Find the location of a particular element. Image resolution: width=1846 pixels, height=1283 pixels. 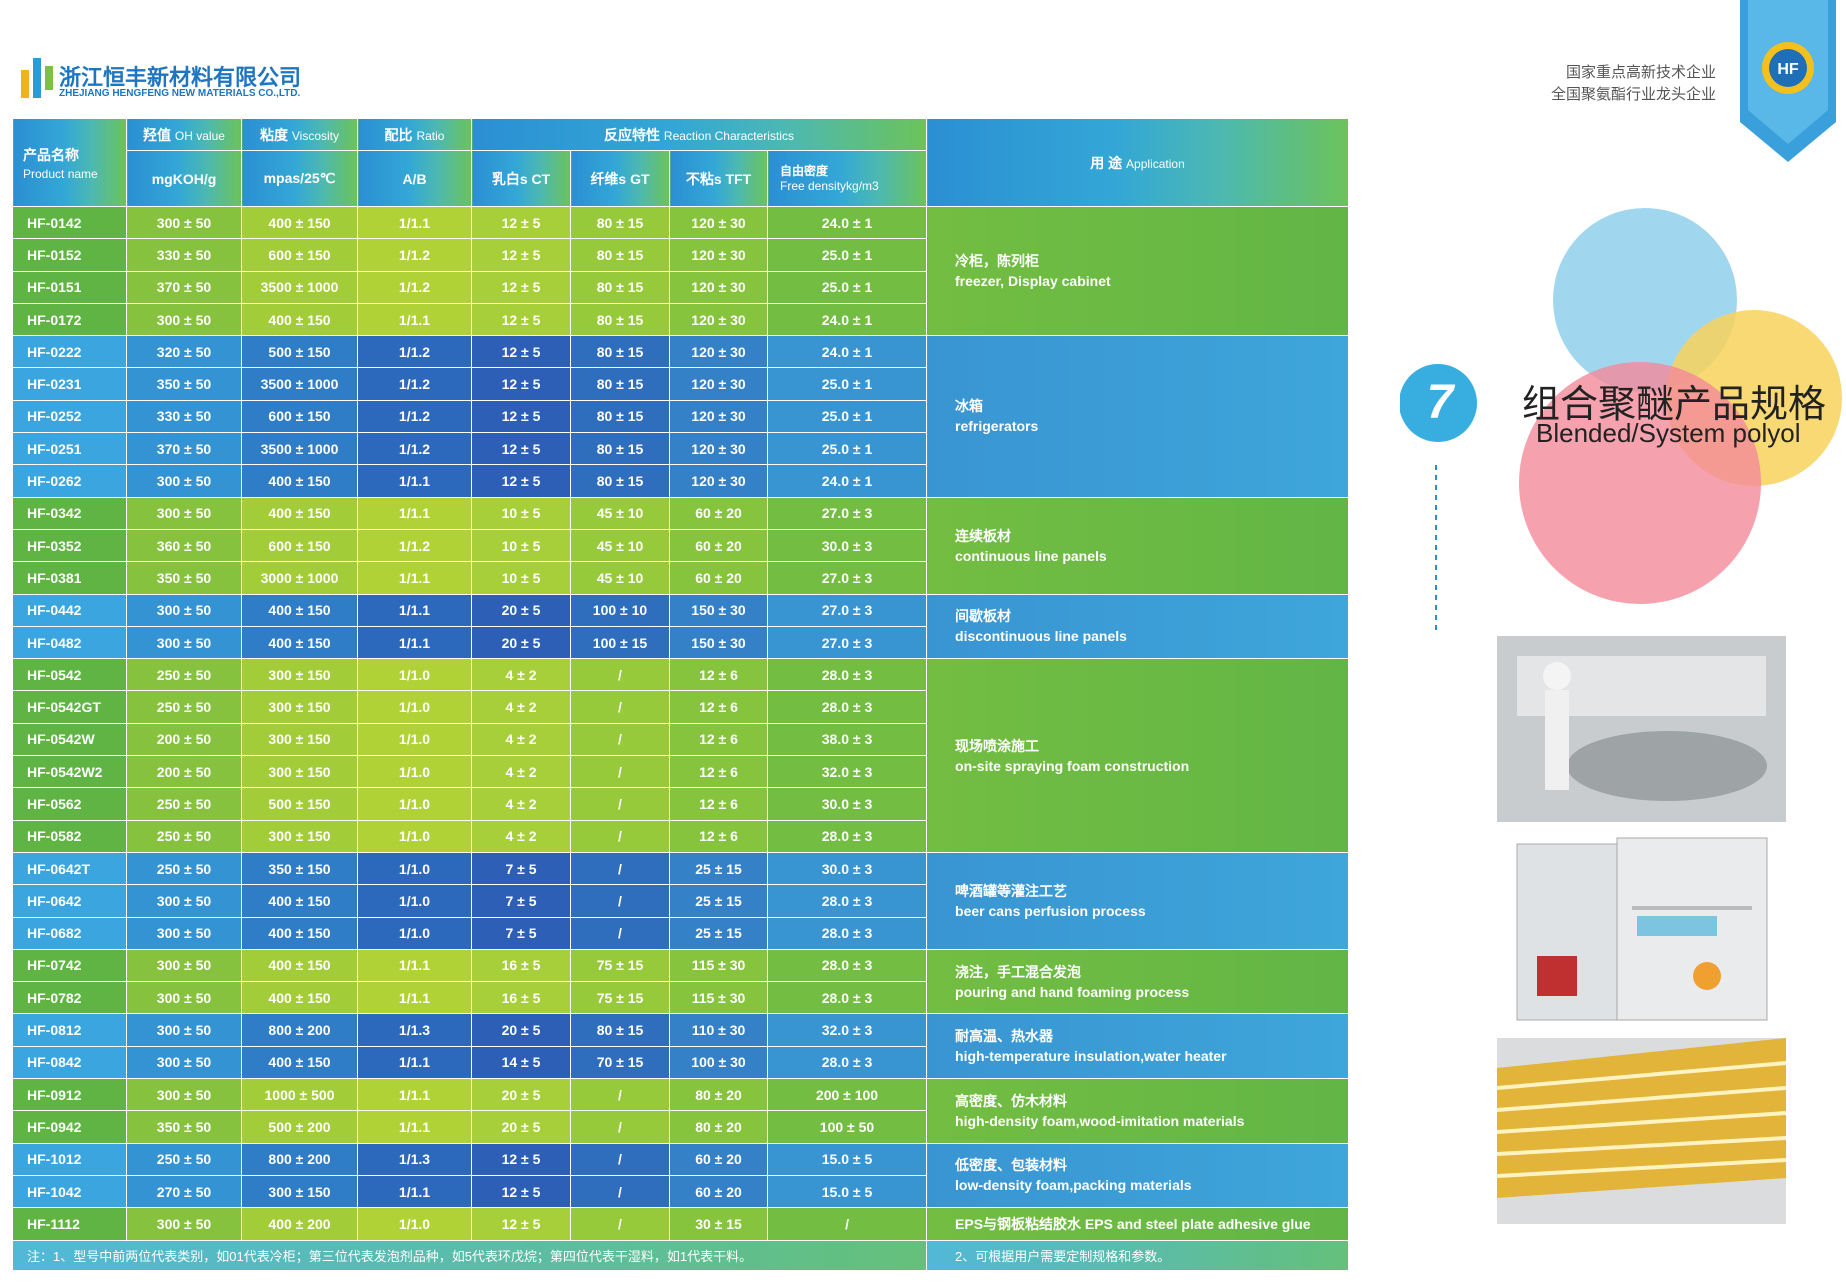

header-text: Application is located at coordinates (1155, 163).